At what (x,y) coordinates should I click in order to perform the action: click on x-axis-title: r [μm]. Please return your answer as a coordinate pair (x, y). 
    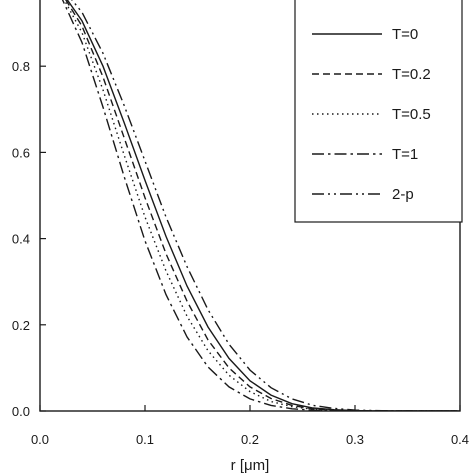
    Looking at the image, I should click on (250, 465).